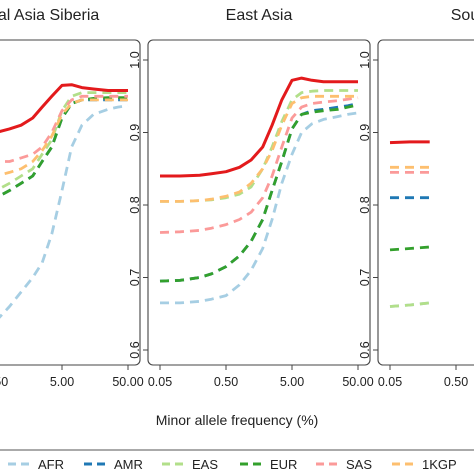 The image size is (474, 474). I want to click on panel-frame, so click(425, 202).